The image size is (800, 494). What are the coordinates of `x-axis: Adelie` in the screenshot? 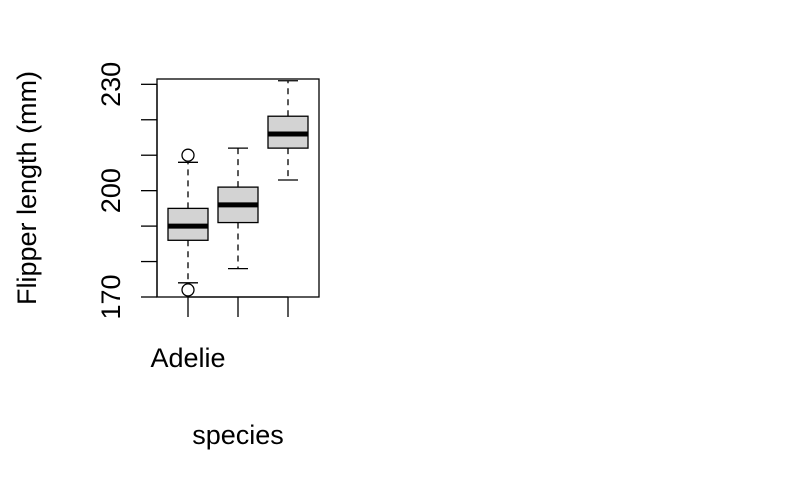 It's located at (219, 334).